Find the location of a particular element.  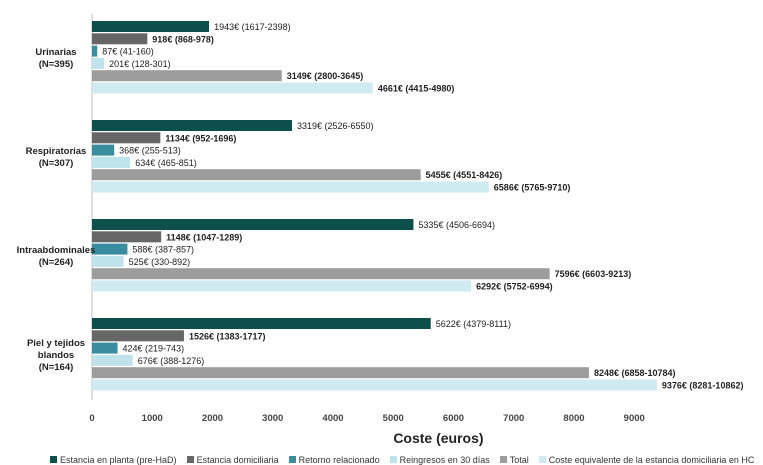

data-label: 1148€ (1047-1289) is located at coordinates (204, 237).